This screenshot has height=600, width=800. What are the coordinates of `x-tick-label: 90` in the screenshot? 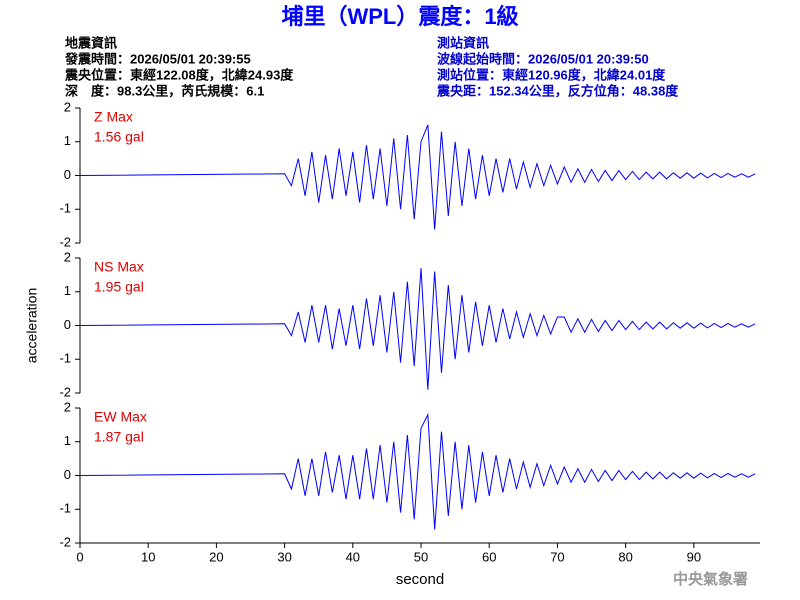 It's located at (694, 556).